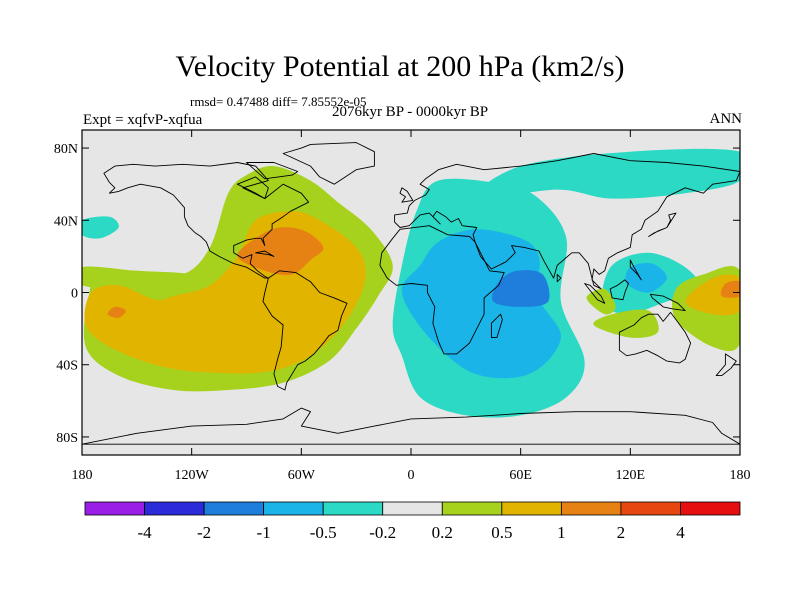 The image size is (800, 600). I want to click on contour-region-australia-positive, so click(626, 323).